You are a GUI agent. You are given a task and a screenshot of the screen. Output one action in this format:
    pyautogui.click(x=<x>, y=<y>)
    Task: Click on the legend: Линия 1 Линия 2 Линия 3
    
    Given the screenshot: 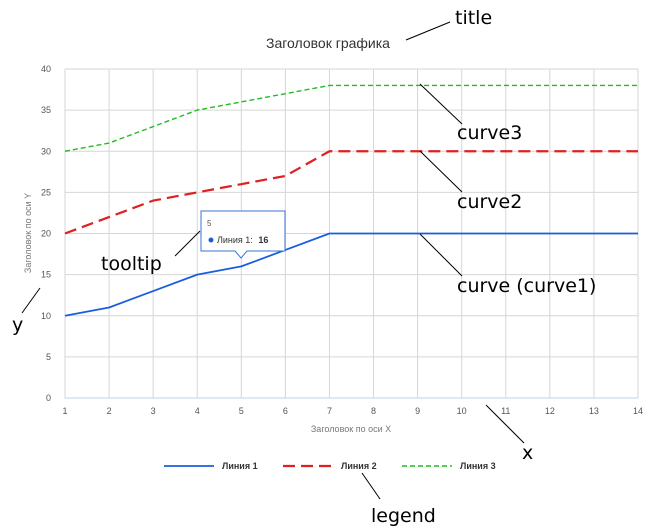 What is the action you would take?
    pyautogui.click(x=330, y=466)
    